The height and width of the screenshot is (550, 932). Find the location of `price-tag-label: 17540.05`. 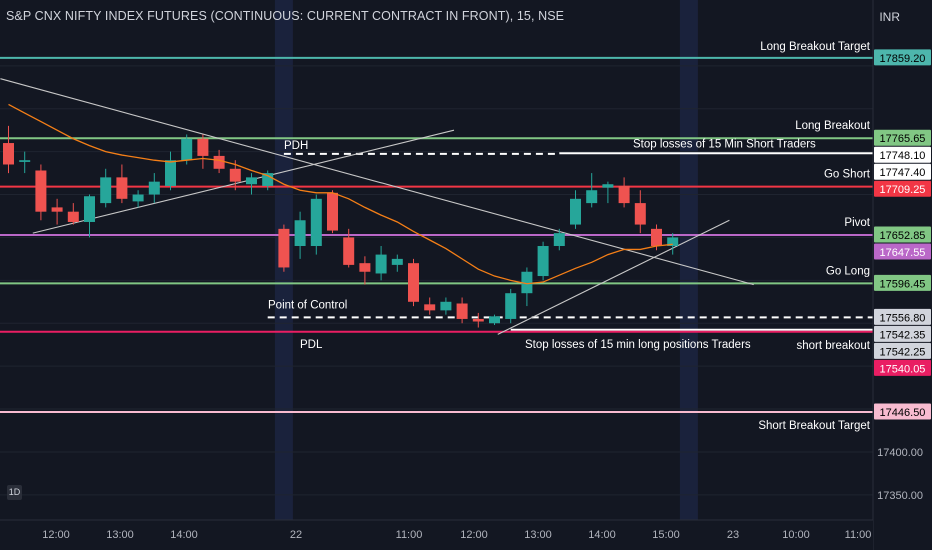

price-tag-label: 17540.05 is located at coordinates (903, 369).